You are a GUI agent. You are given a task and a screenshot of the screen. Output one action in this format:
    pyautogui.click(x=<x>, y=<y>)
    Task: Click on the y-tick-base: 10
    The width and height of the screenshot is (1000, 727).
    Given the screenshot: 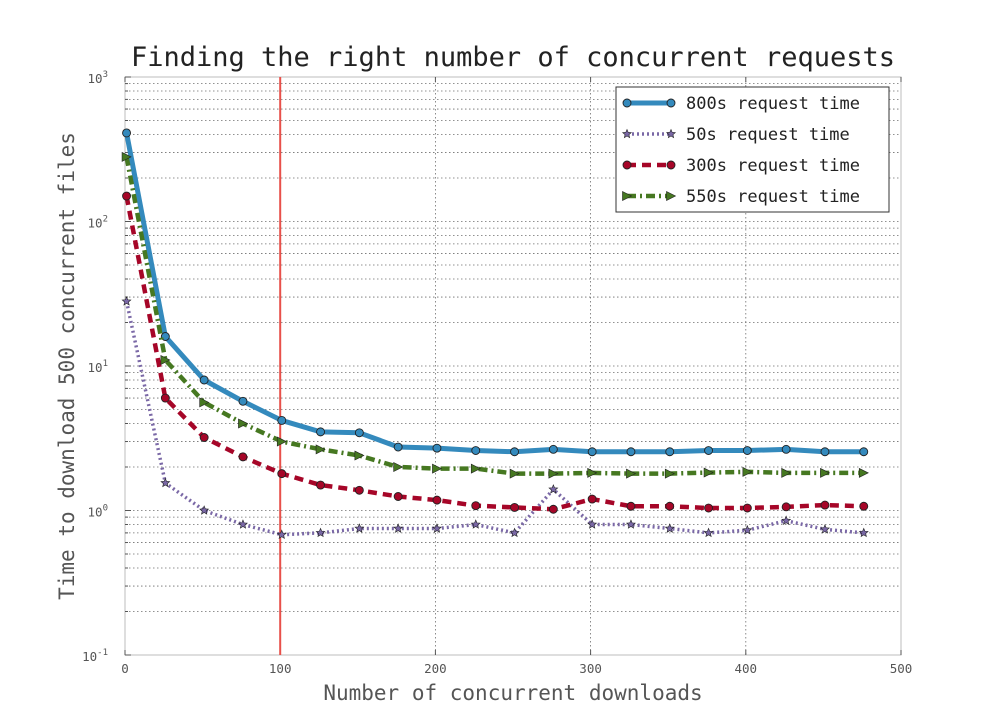 What is the action you would take?
    pyautogui.click(x=89, y=656)
    